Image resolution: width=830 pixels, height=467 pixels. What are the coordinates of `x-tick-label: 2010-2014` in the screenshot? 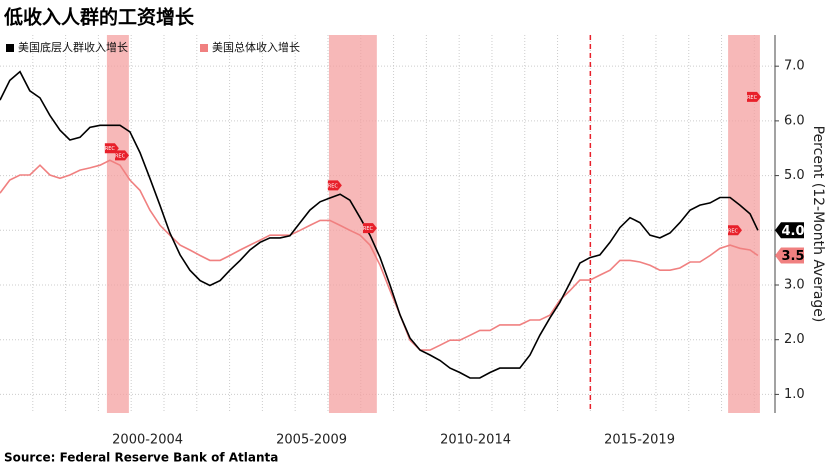 It's located at (475, 440).